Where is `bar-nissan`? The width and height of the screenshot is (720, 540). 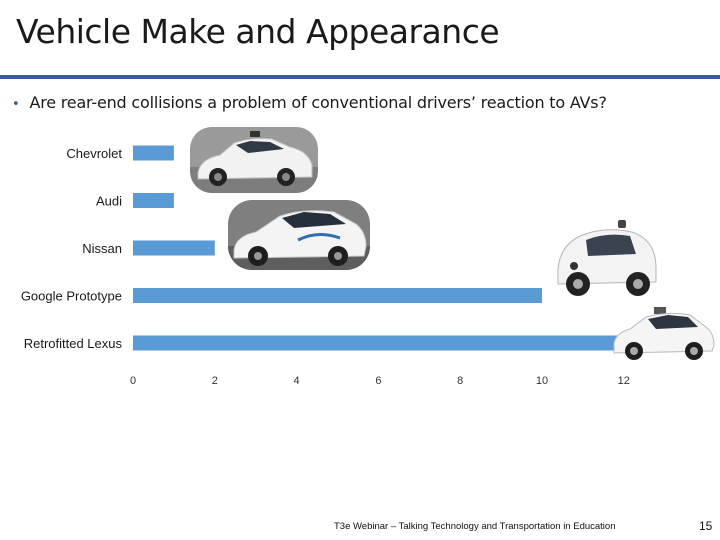 bar-nissan is located at coordinates (174, 248).